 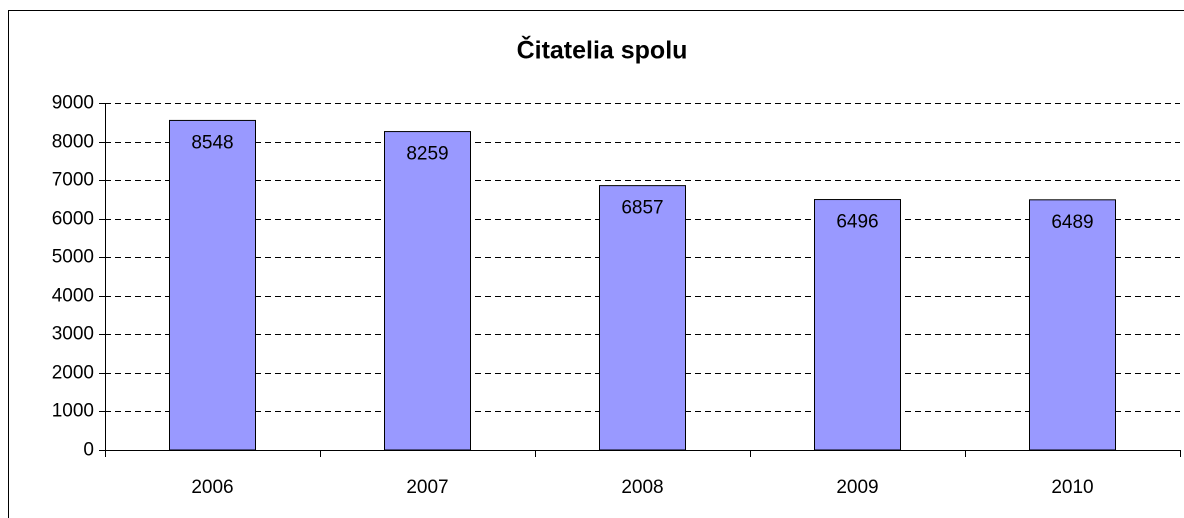 I want to click on x-tick-label: 2008, so click(x=642, y=487).